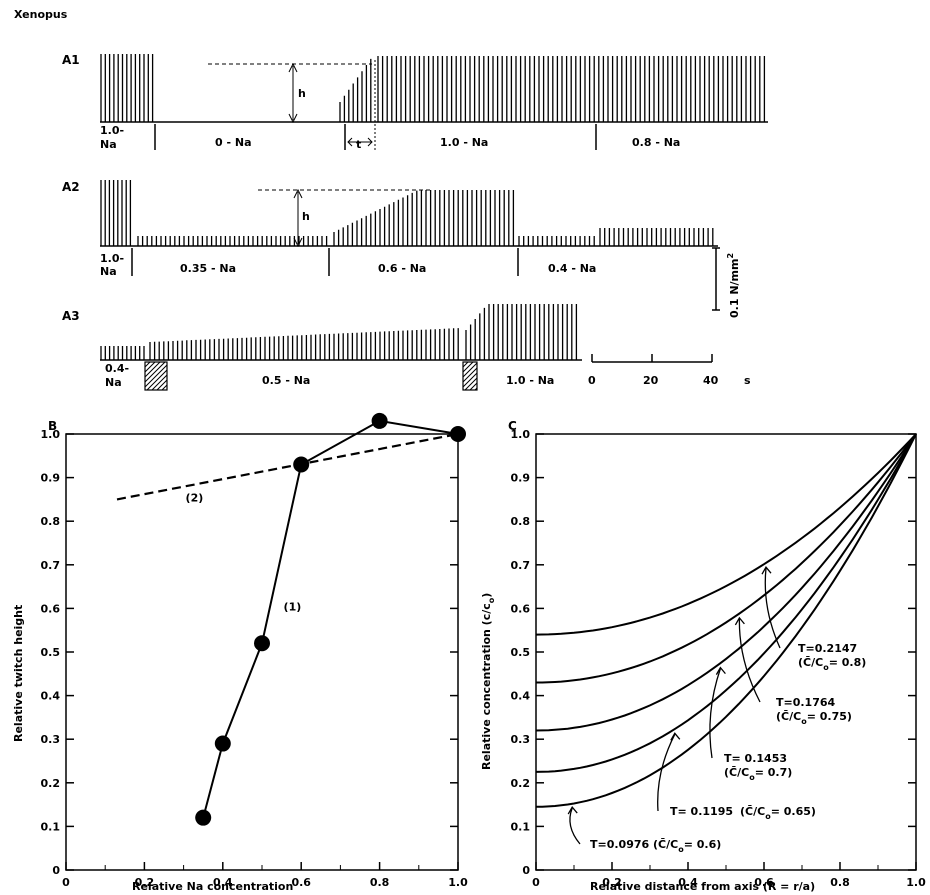 The image size is (930, 895). I want to click on panel-label-b: B, so click(52, 426).